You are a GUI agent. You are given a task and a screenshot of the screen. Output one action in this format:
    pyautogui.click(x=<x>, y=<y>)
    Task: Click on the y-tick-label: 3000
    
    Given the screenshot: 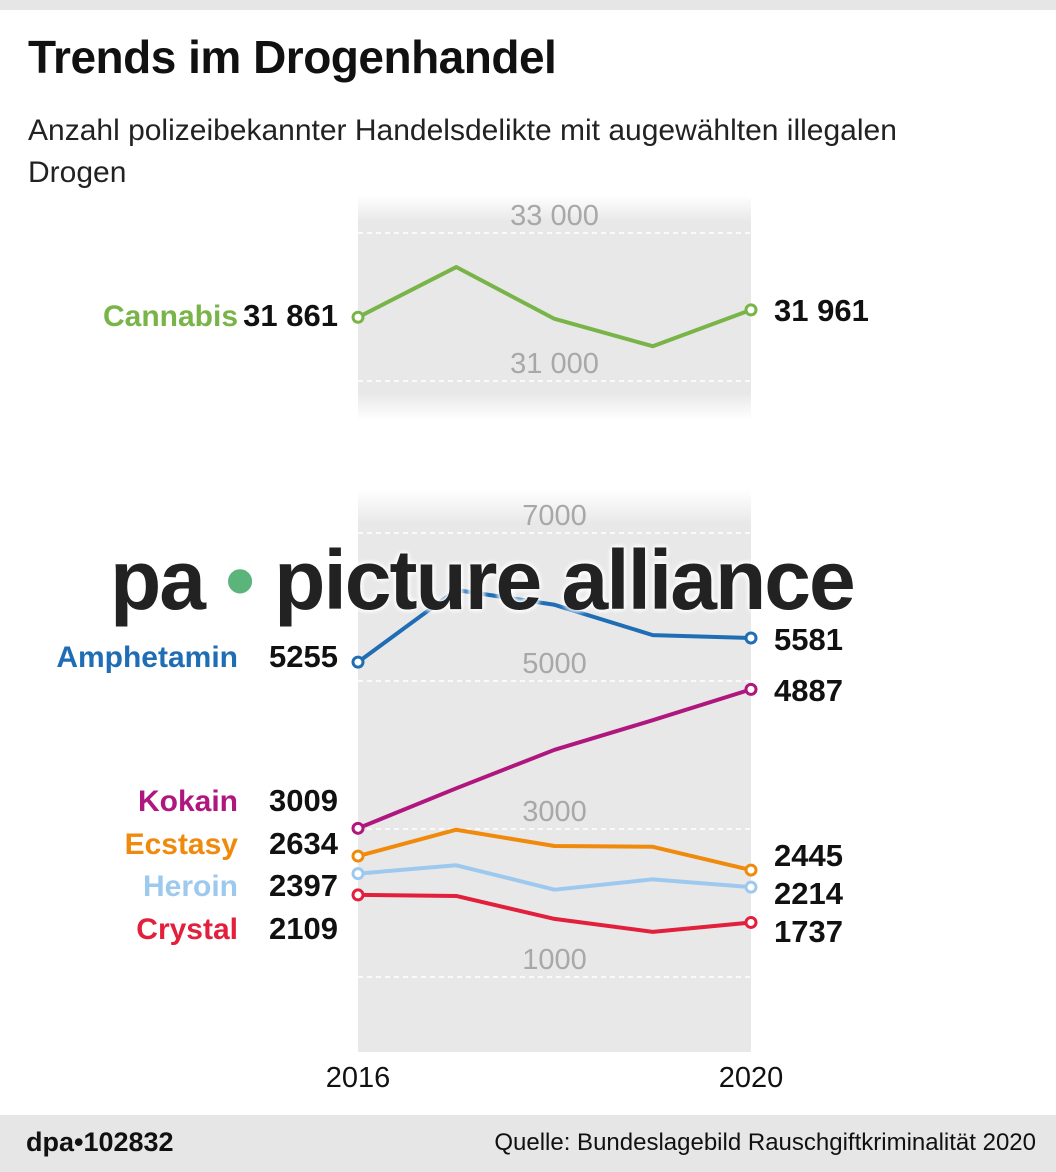 What is the action you would take?
    pyautogui.click(x=554, y=812)
    